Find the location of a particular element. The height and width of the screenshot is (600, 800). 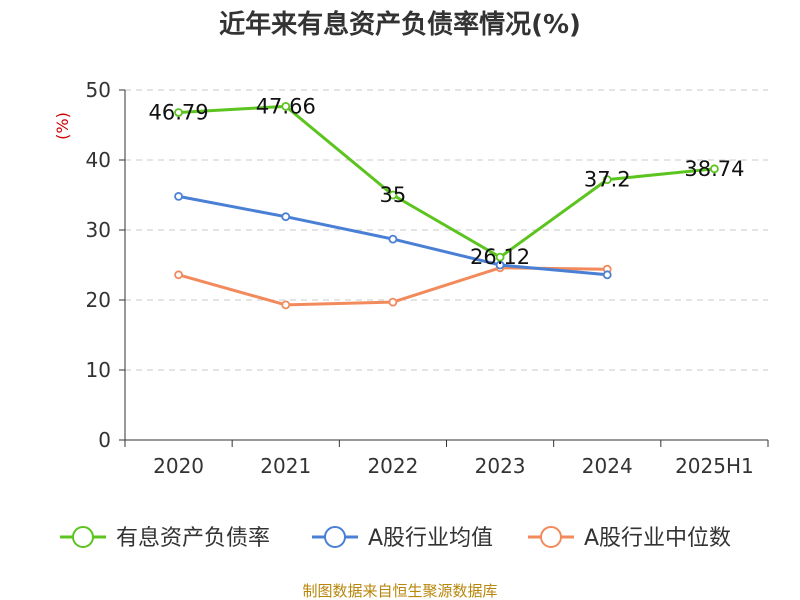

data-label: 35 is located at coordinates (393, 195).